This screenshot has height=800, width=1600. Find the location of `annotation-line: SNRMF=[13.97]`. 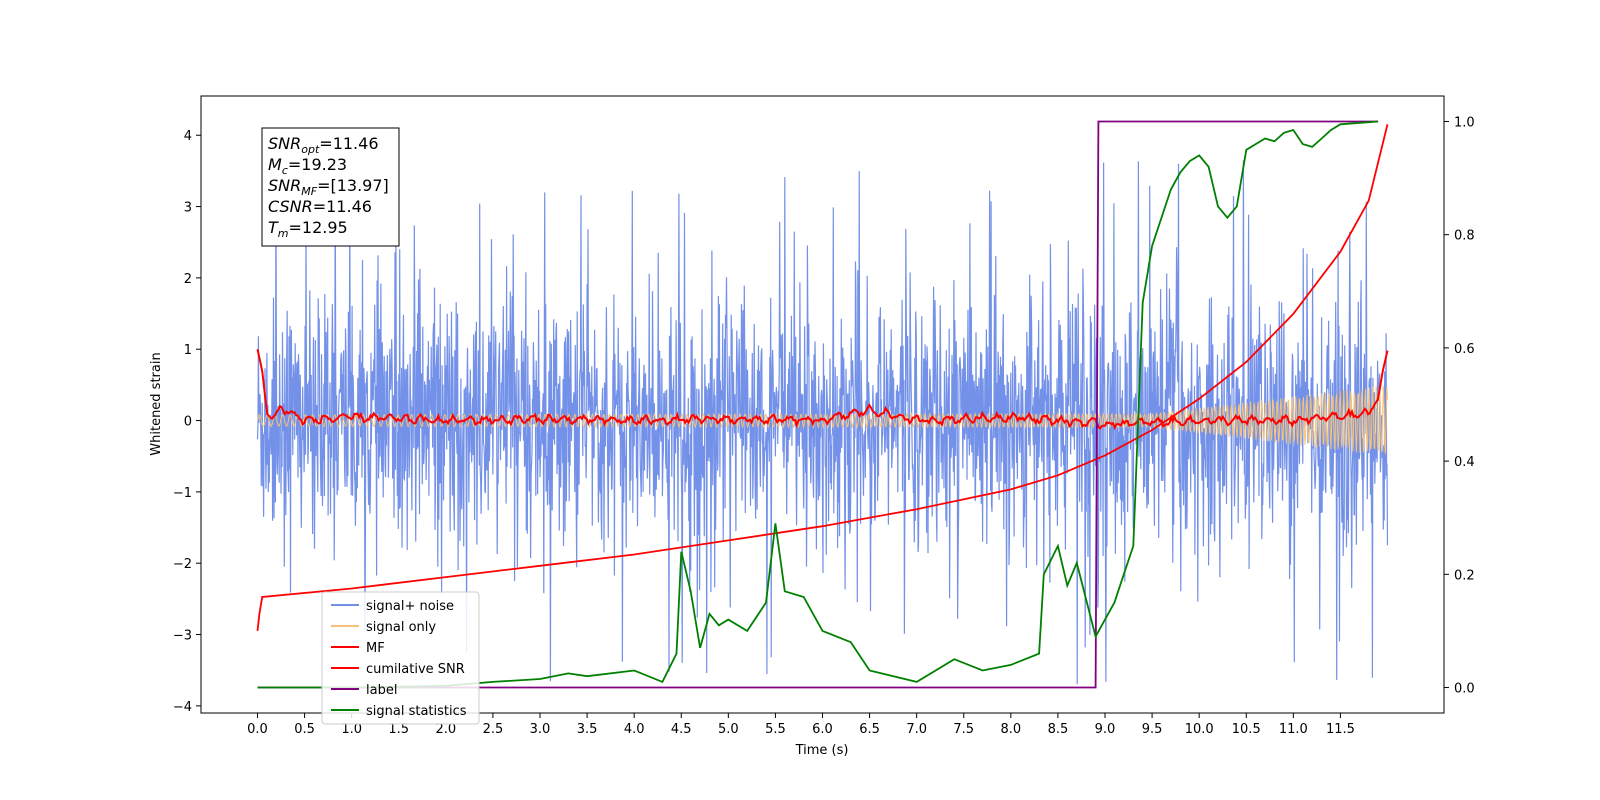

annotation-line: SNRMF=[13.97] is located at coordinates (328, 187).